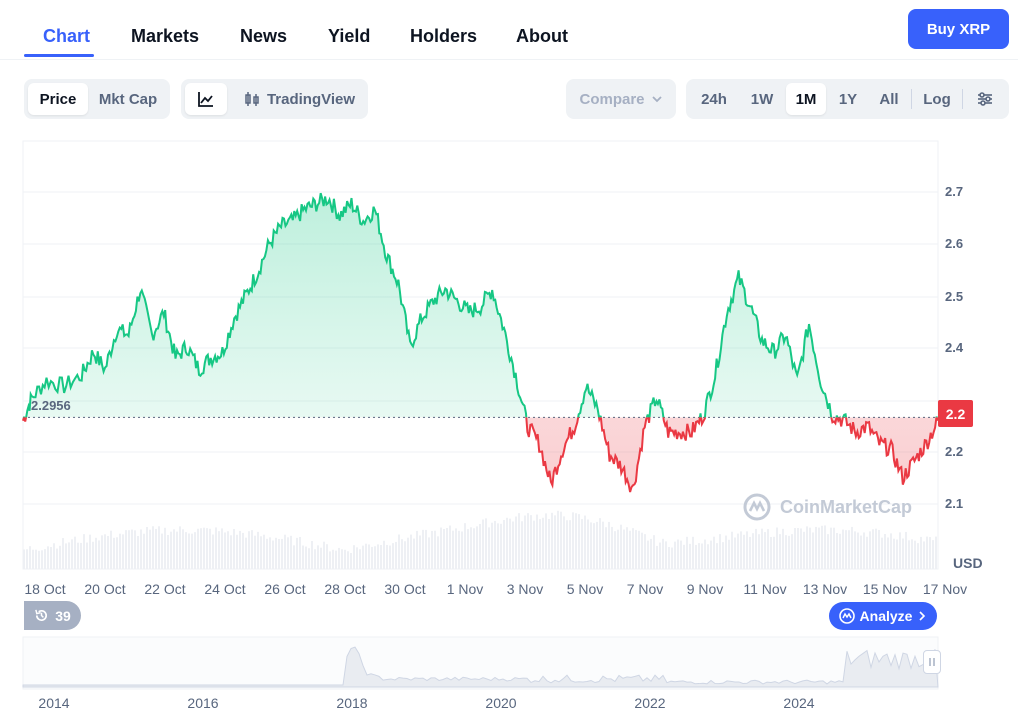 The width and height of the screenshot is (1018, 723). What do you see at coordinates (806, 99) in the screenshot?
I see `range-1m: 1M` at bounding box center [806, 99].